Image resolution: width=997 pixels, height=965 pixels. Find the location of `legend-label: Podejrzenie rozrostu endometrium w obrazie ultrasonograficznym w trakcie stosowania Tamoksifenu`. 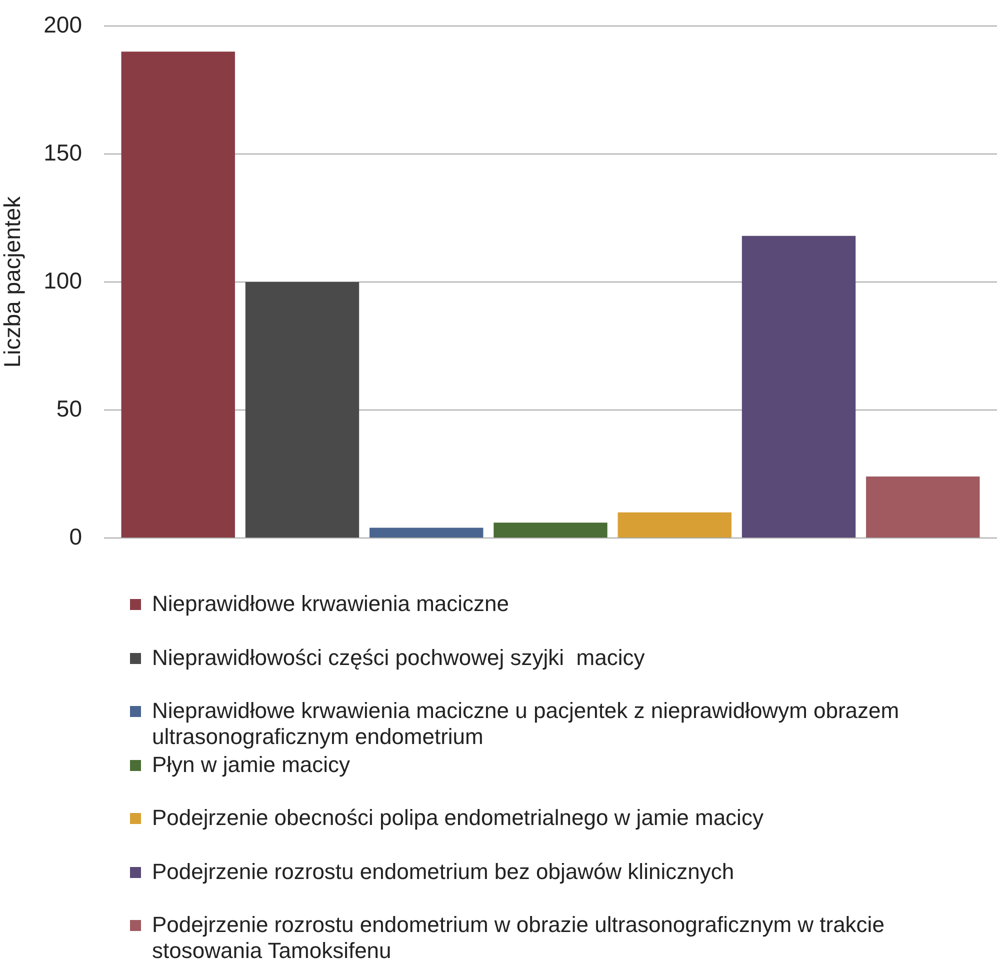

legend-label: Podejrzenie rozrostu endometrium w obrazie ultrasonograficznym w trakcie stosowania Tamoksifenu is located at coordinates (519, 938).